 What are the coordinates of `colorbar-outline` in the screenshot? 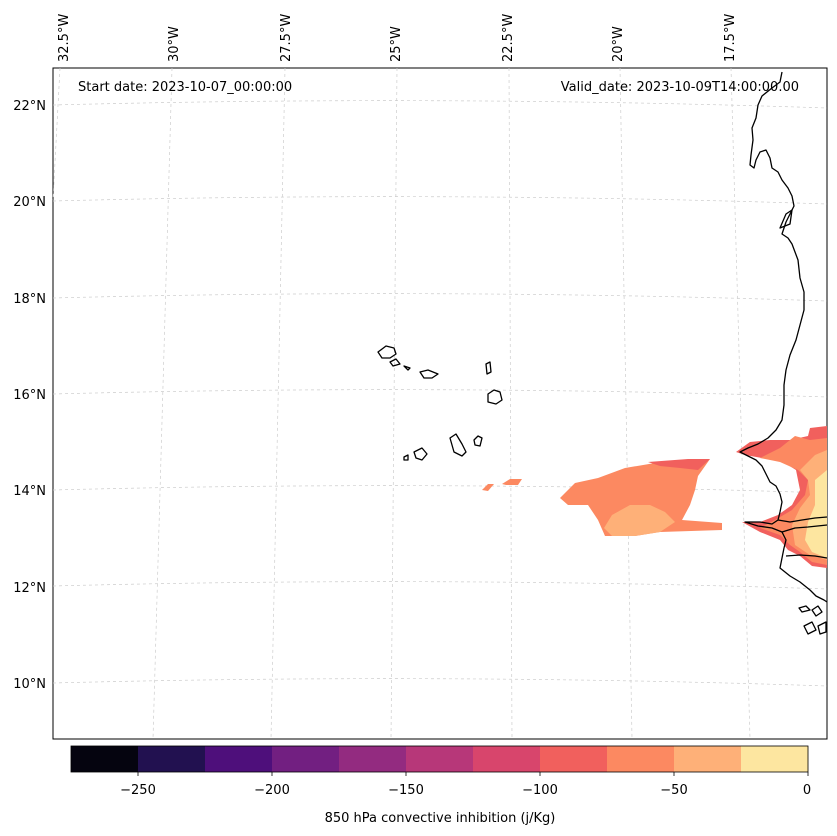 It's located at (439, 759).